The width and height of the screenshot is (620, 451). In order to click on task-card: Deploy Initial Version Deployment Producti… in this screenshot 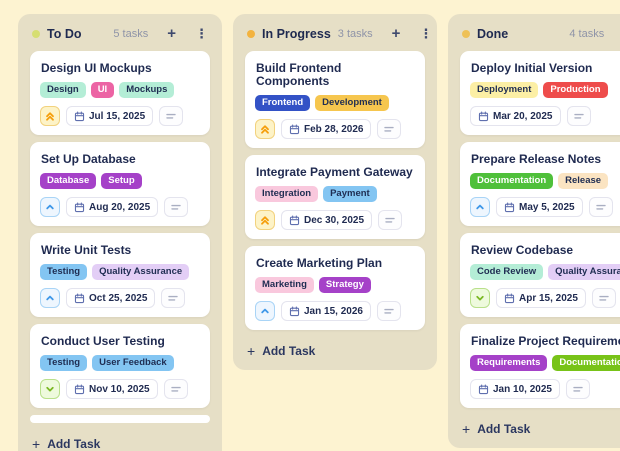, I will do `click(540, 93)`.